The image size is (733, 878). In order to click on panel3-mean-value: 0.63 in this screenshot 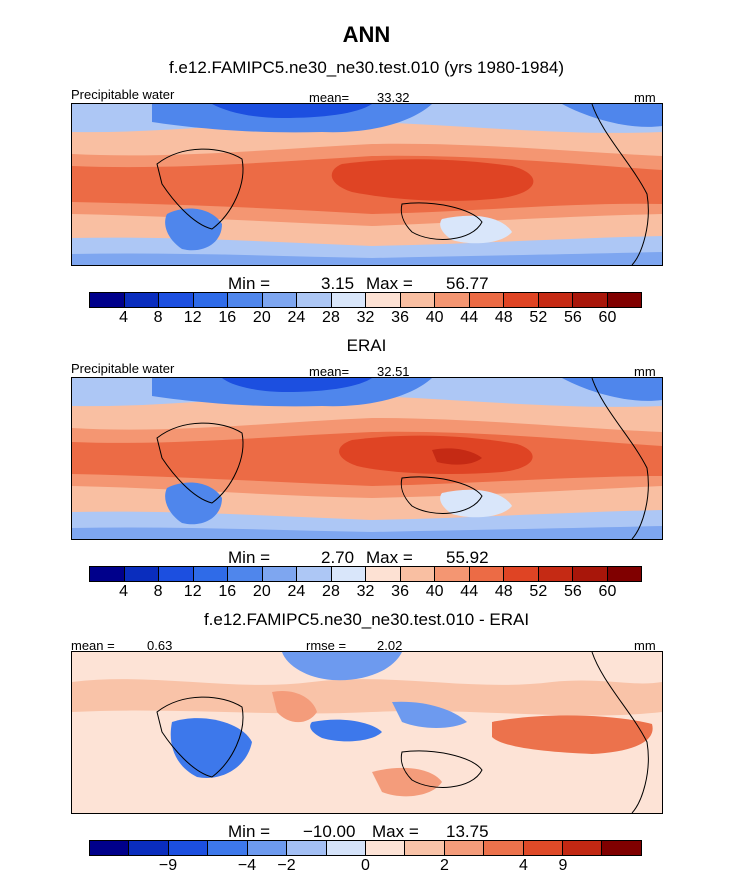, I will do `click(160, 645)`.